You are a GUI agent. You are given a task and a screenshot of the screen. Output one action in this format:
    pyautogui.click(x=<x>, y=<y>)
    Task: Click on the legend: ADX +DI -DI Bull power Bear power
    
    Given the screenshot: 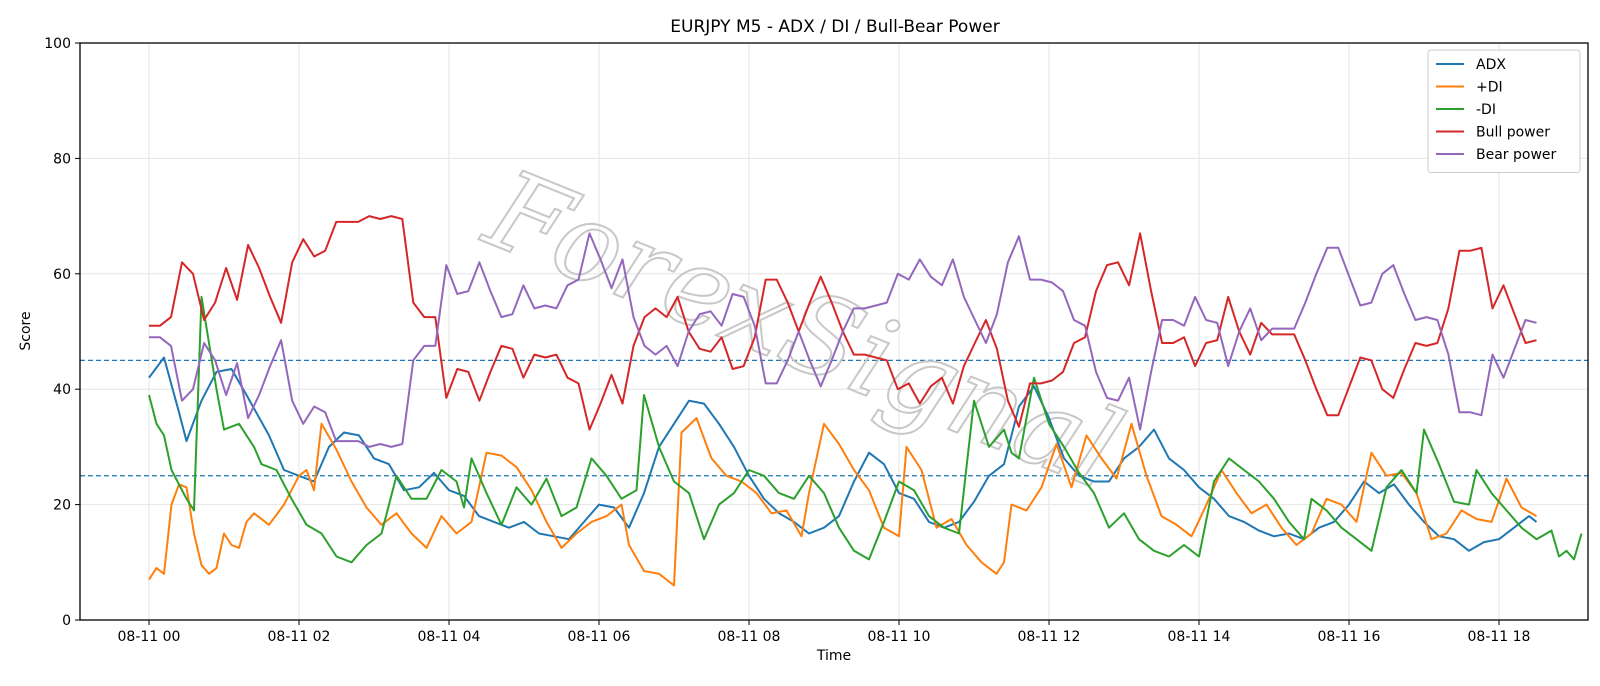 What is the action you would take?
    pyautogui.click(x=1504, y=111)
    